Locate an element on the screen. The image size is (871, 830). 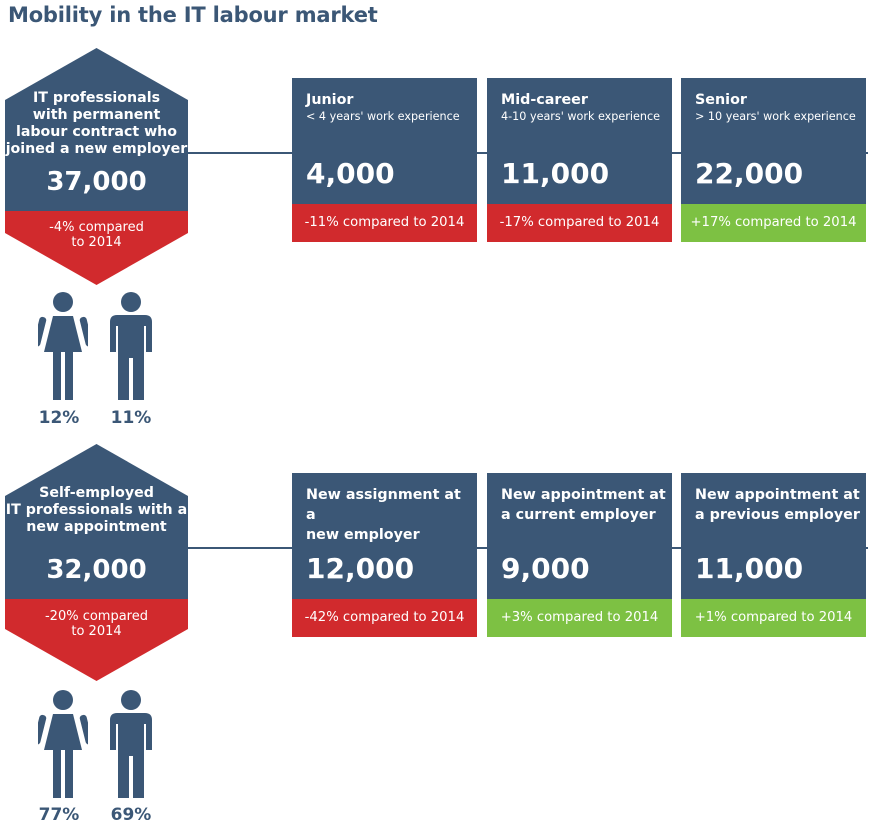
card-subtitle: > 10 years' work experience is located at coordinates (775, 116).